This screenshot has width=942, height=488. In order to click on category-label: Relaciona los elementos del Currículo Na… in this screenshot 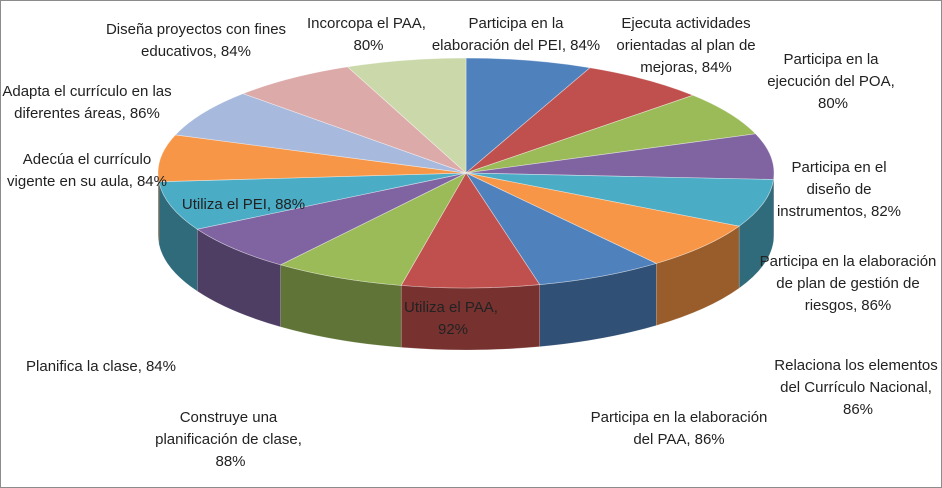, I will do `click(856, 376)`.